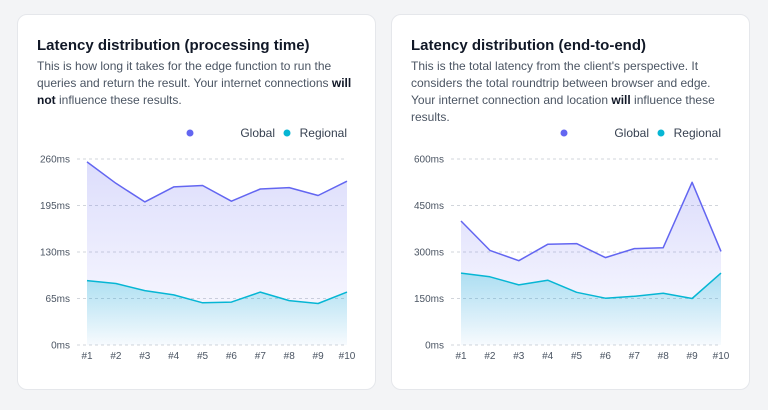 This screenshot has height=410, width=768. Describe the element at coordinates (55, 160) in the screenshot. I see `y-tick-label: 260ms` at that location.